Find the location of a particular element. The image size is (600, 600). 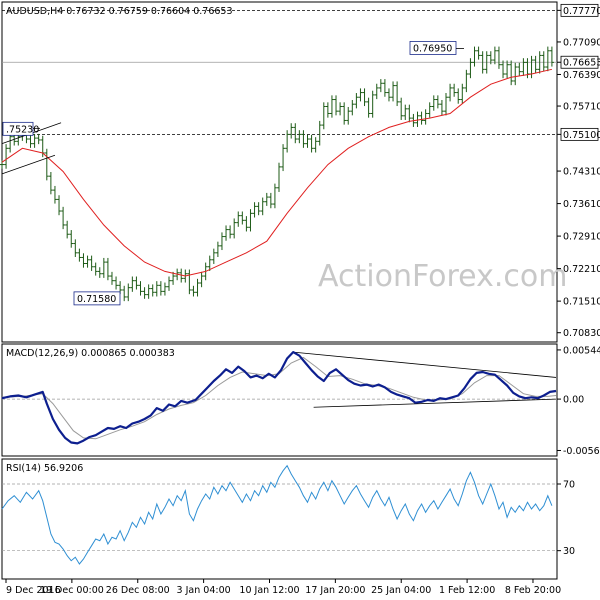

annotation-high-left: .75230 is located at coordinates (22, 129).